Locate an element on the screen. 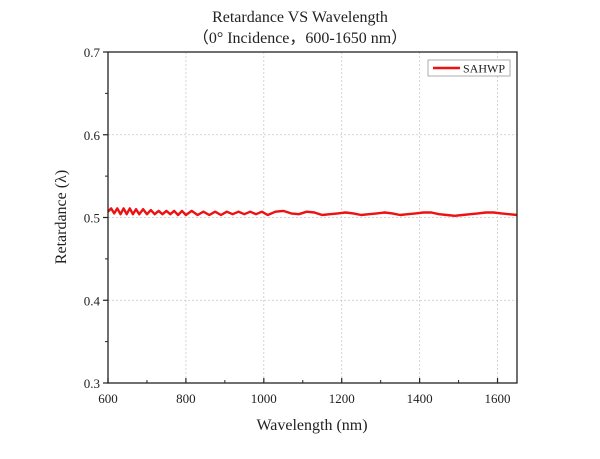 This screenshot has height=459, width=600. x-axis-label: Wavelength (nm) is located at coordinates (311, 425).